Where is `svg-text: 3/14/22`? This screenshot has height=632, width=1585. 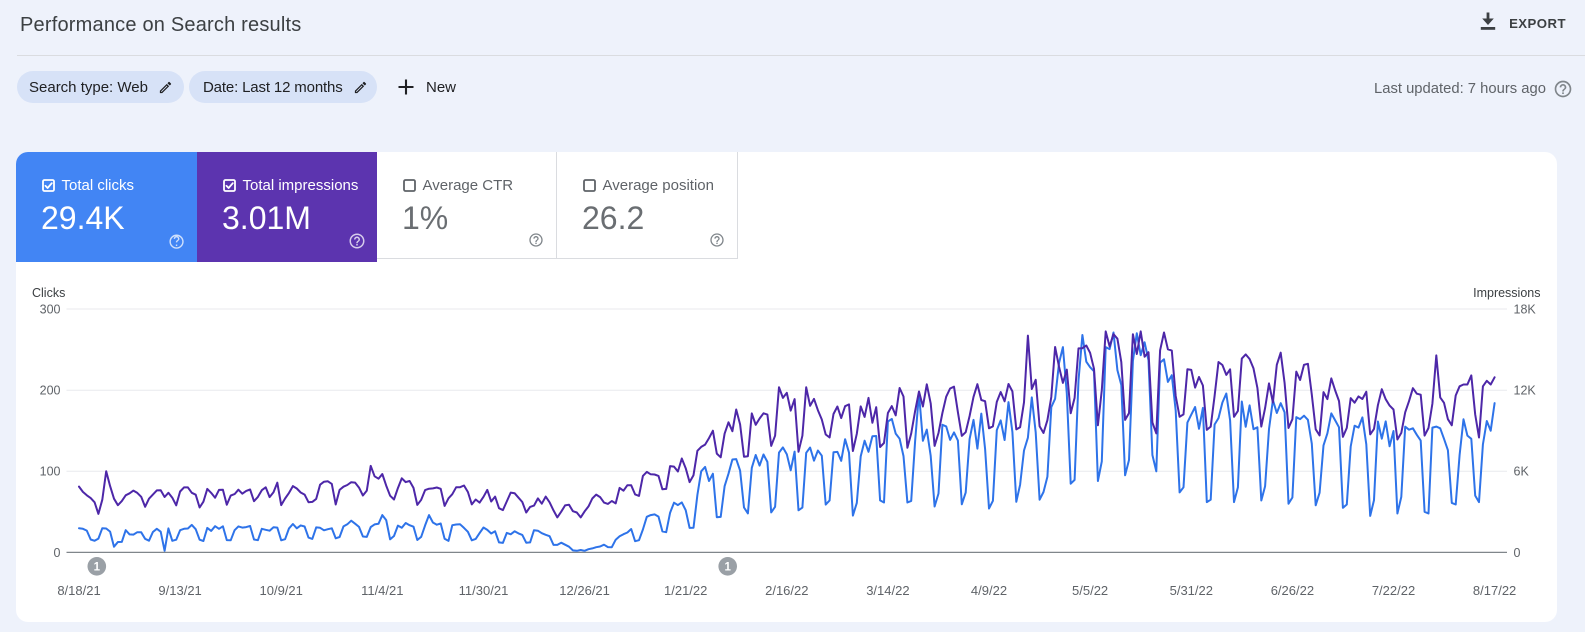
svg-text: 3/14/22 is located at coordinates (887, 590).